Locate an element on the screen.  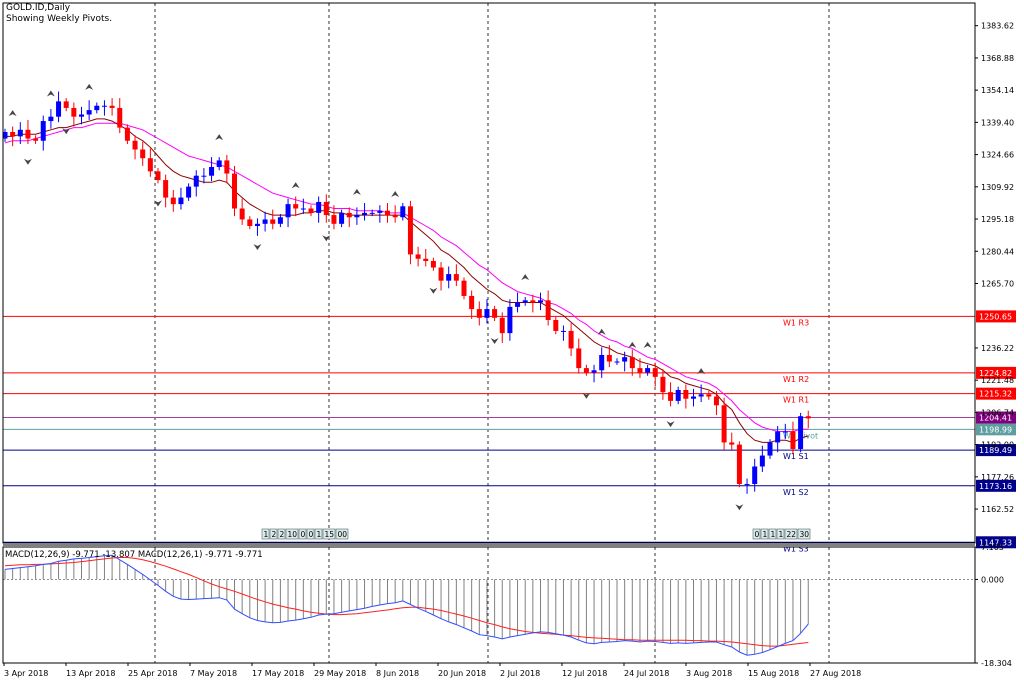
macd-panel is located at coordinates (489, 605).